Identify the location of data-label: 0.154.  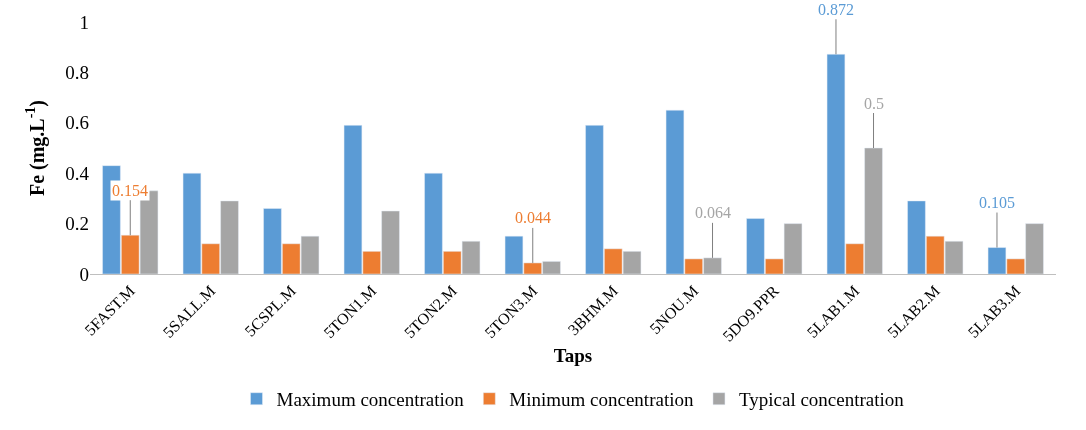
(130, 190).